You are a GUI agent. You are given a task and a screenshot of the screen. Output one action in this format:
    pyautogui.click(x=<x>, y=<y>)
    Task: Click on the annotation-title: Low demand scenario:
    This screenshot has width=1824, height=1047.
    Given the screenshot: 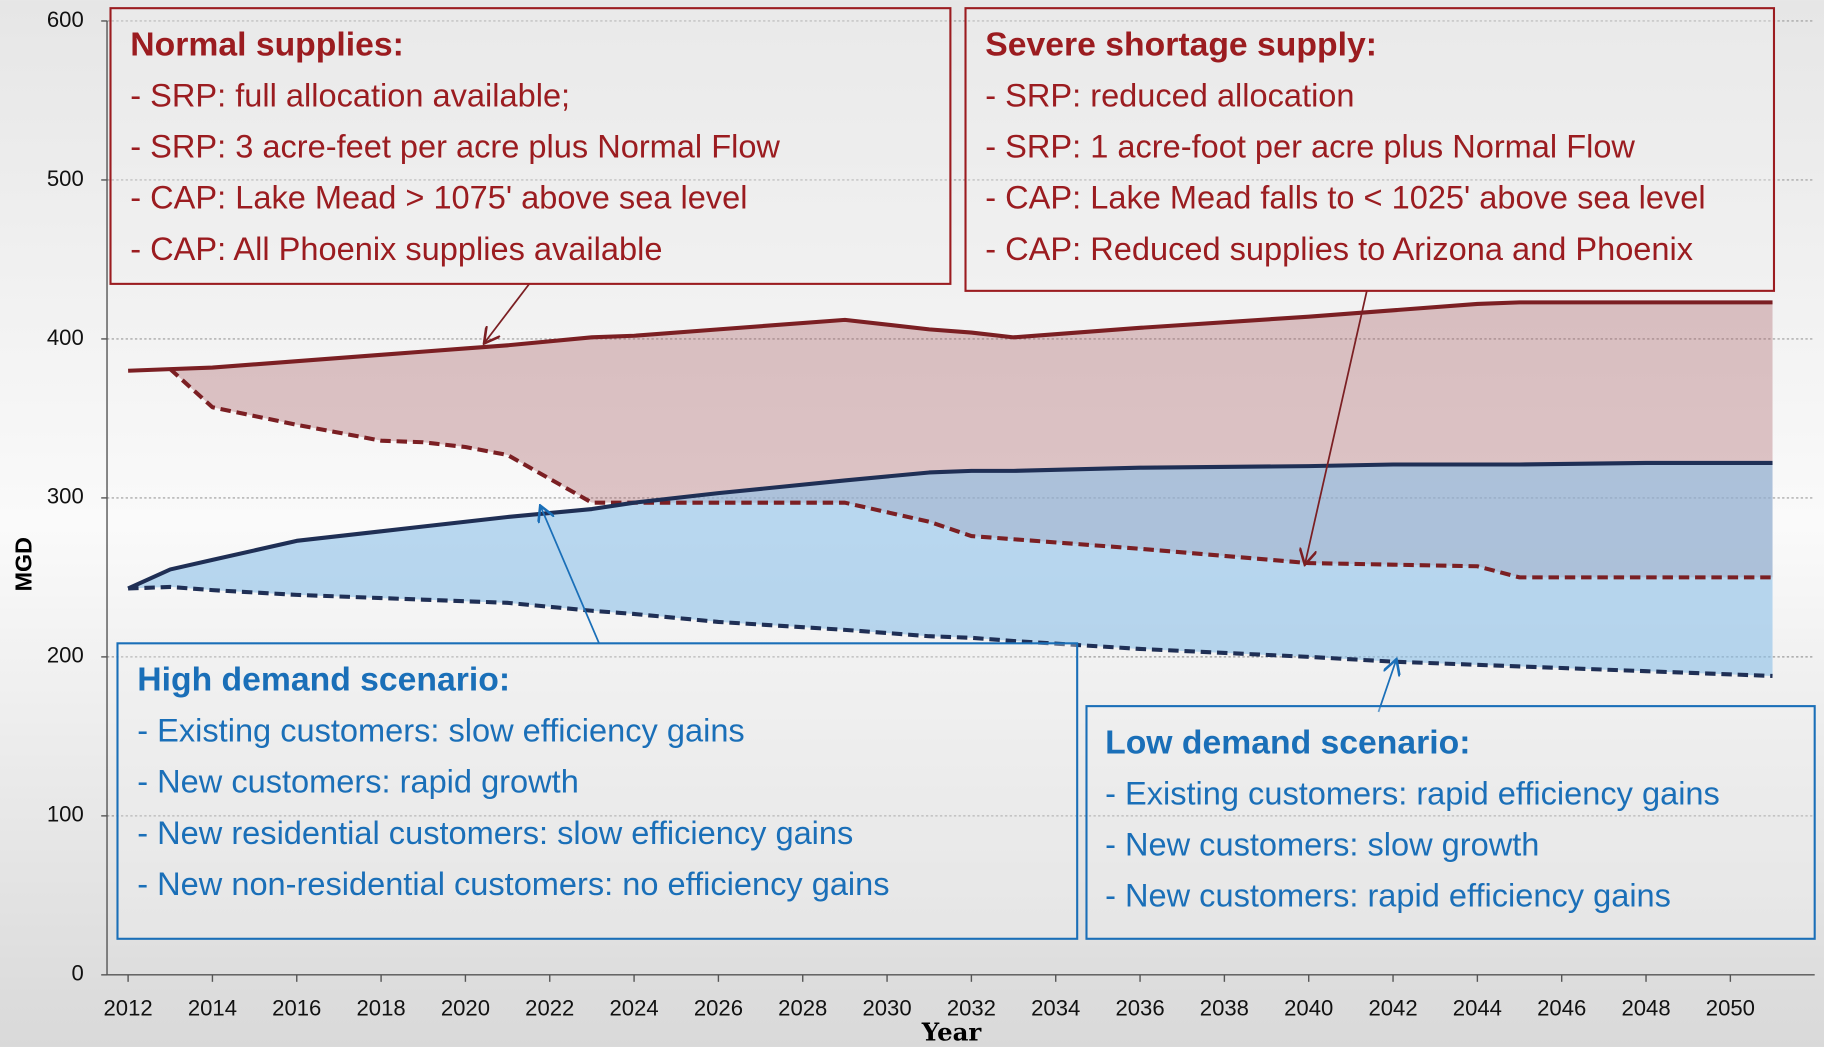 What is the action you would take?
    pyautogui.click(x=1287, y=742)
    